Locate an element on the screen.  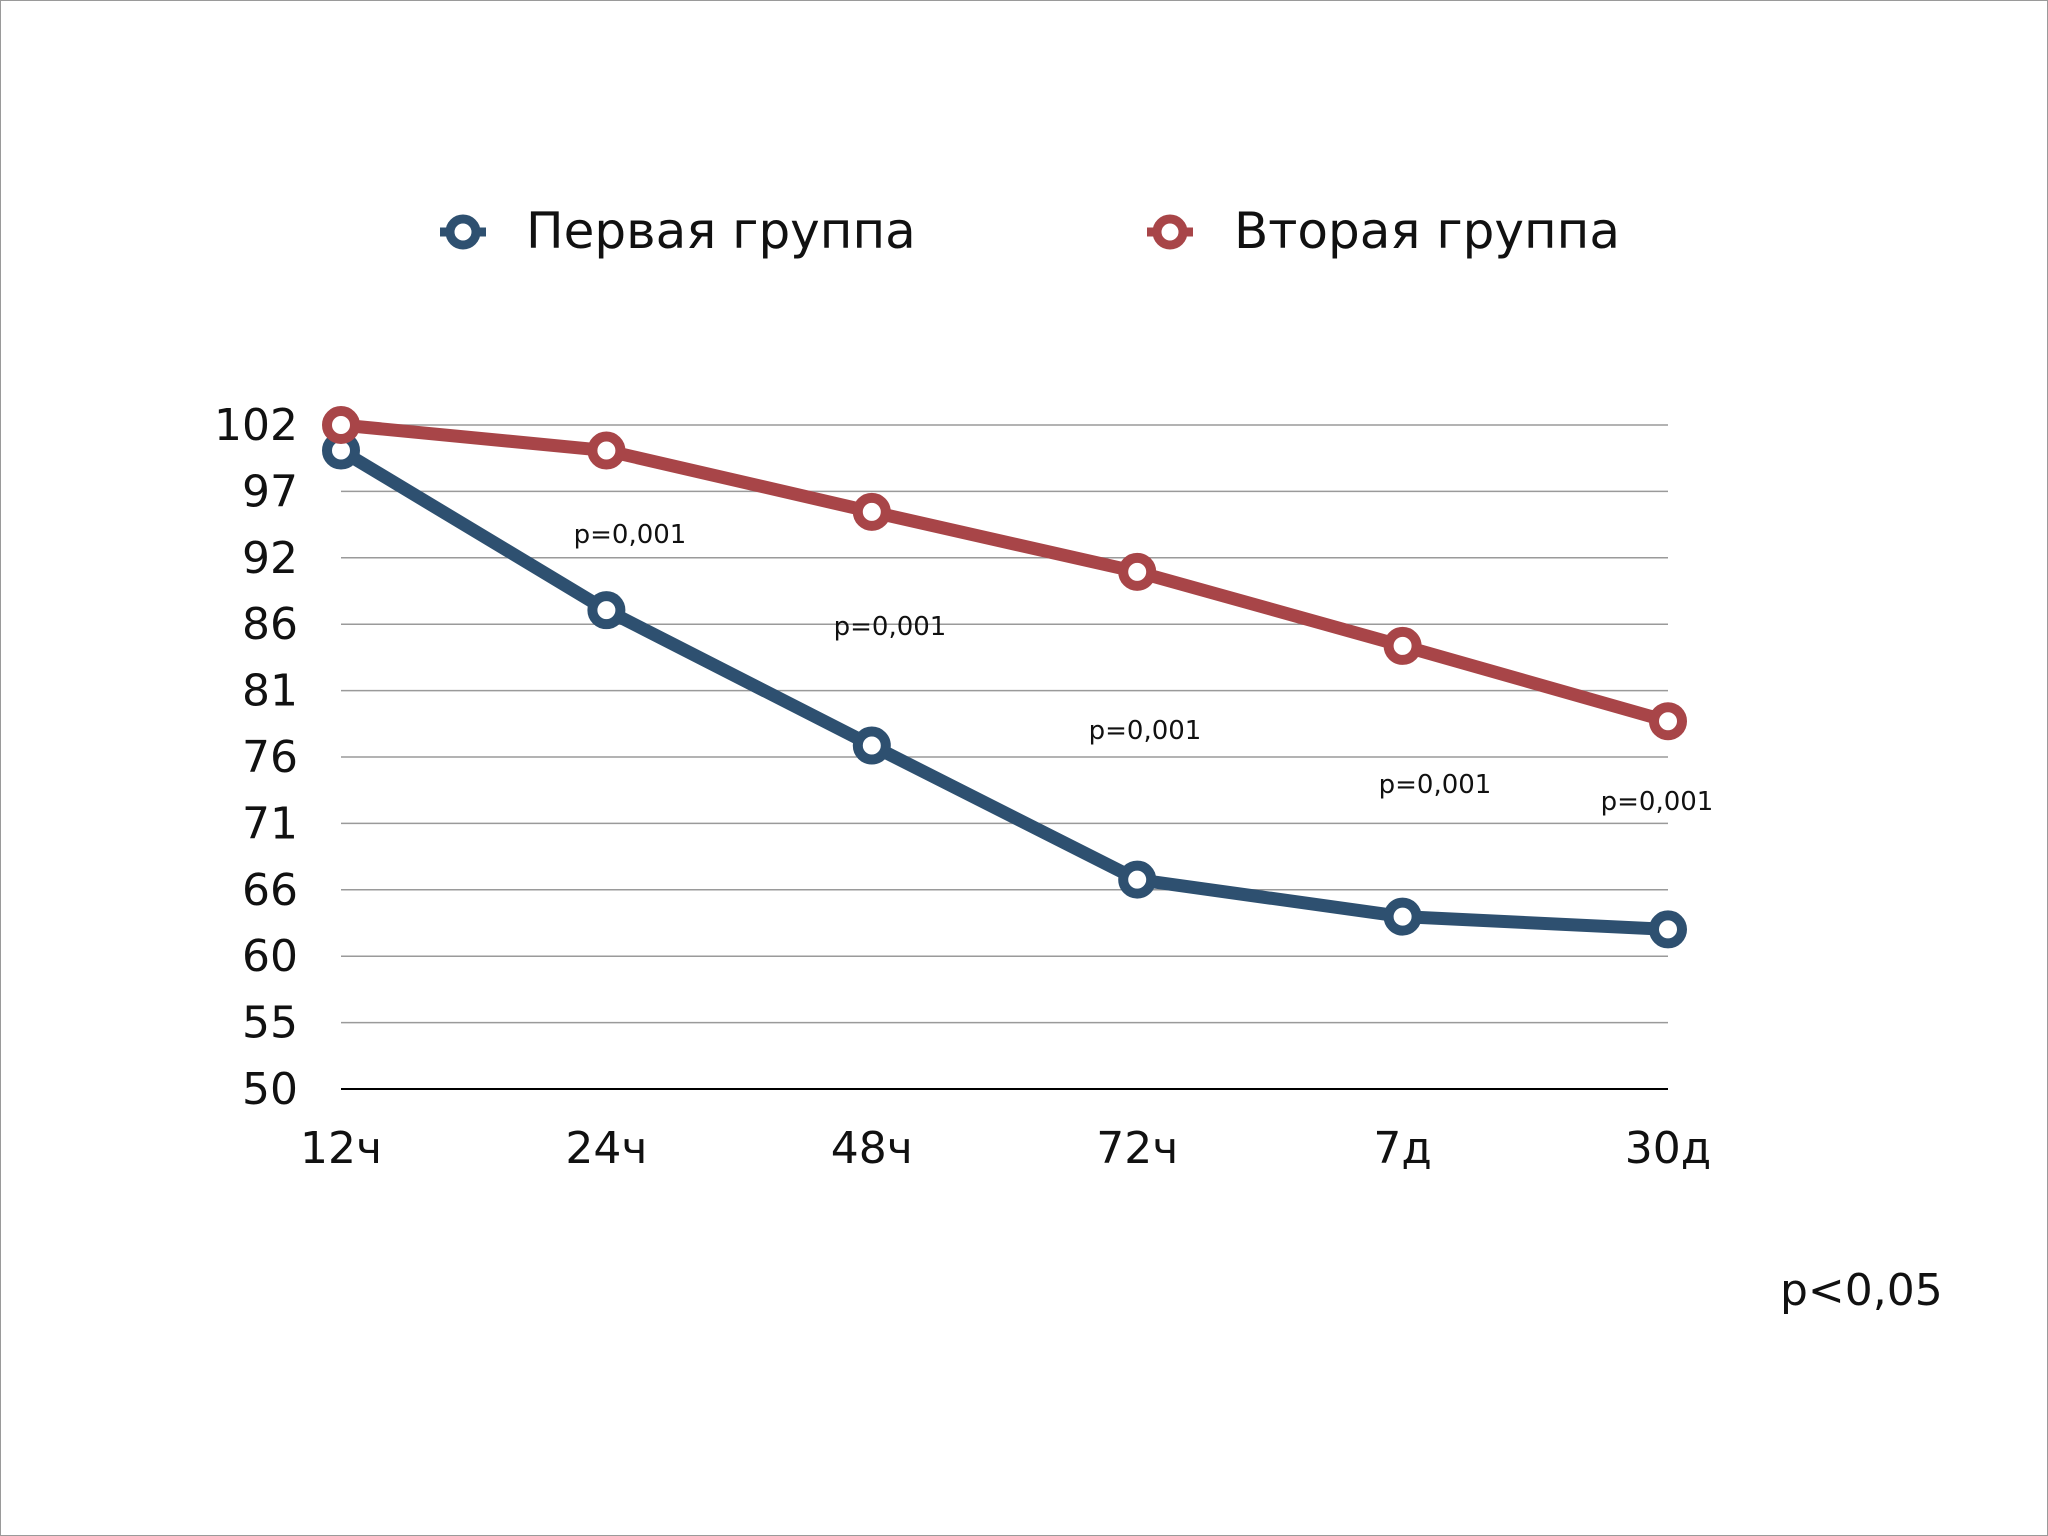
x-axis: 12ч 24ч 48ч 72ч 7д 30д is located at coordinates (1005, 1148).